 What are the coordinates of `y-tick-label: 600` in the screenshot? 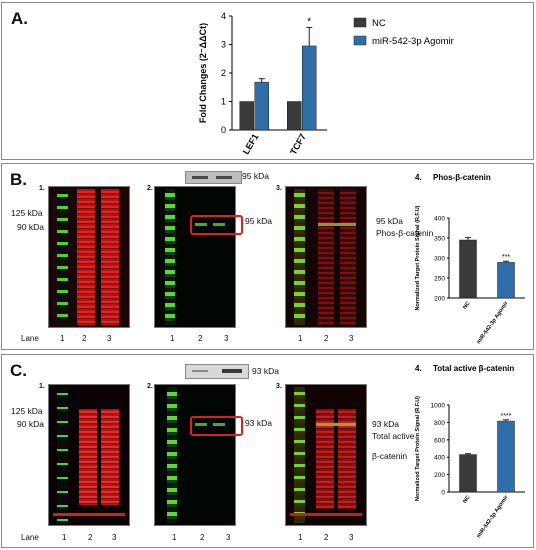 It's located at (439, 440).